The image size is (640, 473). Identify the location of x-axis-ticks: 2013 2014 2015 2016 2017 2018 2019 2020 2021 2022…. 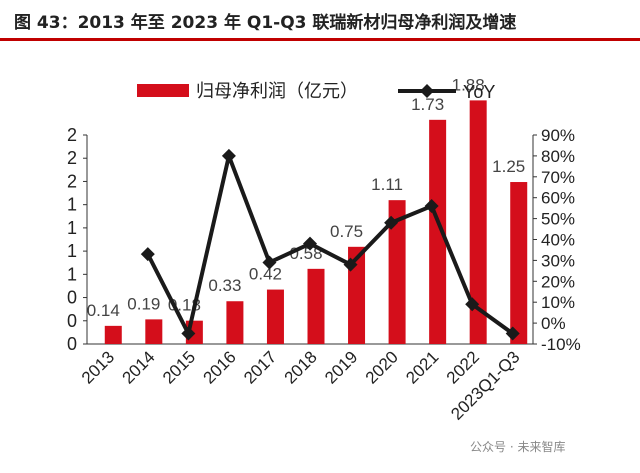
(301, 385).